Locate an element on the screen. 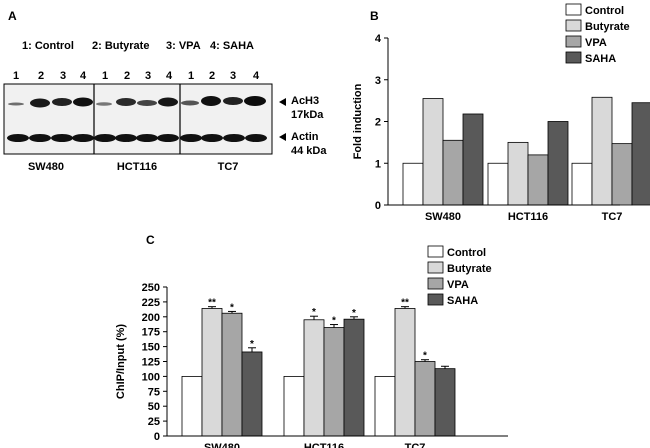 The image size is (650, 448). y-tick-label: 175 is located at coordinates (151, 333).